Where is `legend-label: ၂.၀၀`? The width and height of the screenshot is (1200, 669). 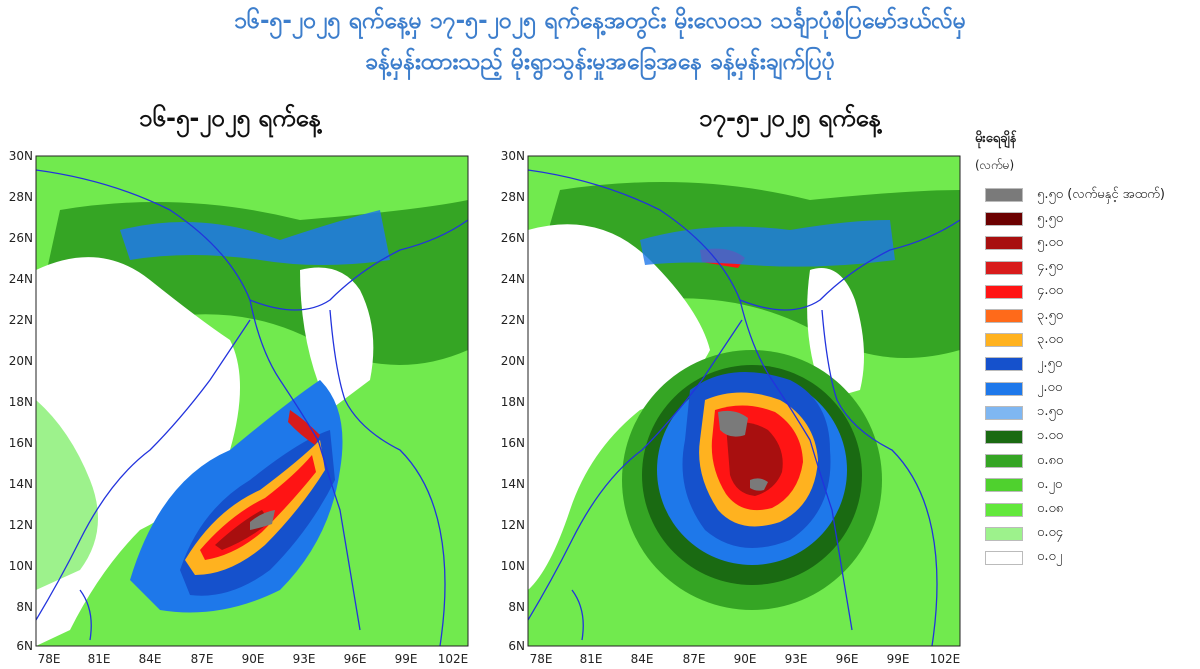 legend-label: ၂.၀၀ is located at coordinates (1050, 388).